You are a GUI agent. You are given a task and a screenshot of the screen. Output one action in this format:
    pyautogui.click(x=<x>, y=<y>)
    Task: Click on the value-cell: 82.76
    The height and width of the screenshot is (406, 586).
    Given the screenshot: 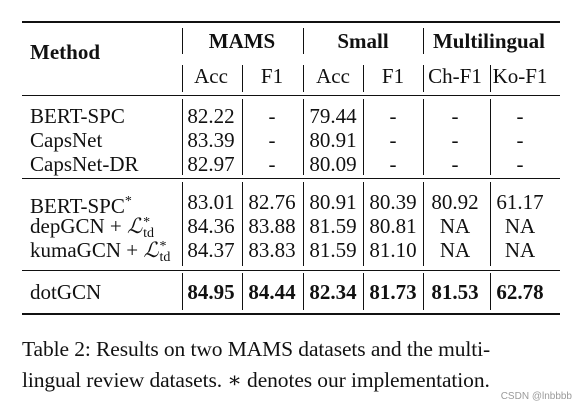 What is the action you would take?
    pyautogui.click(x=272, y=202)
    